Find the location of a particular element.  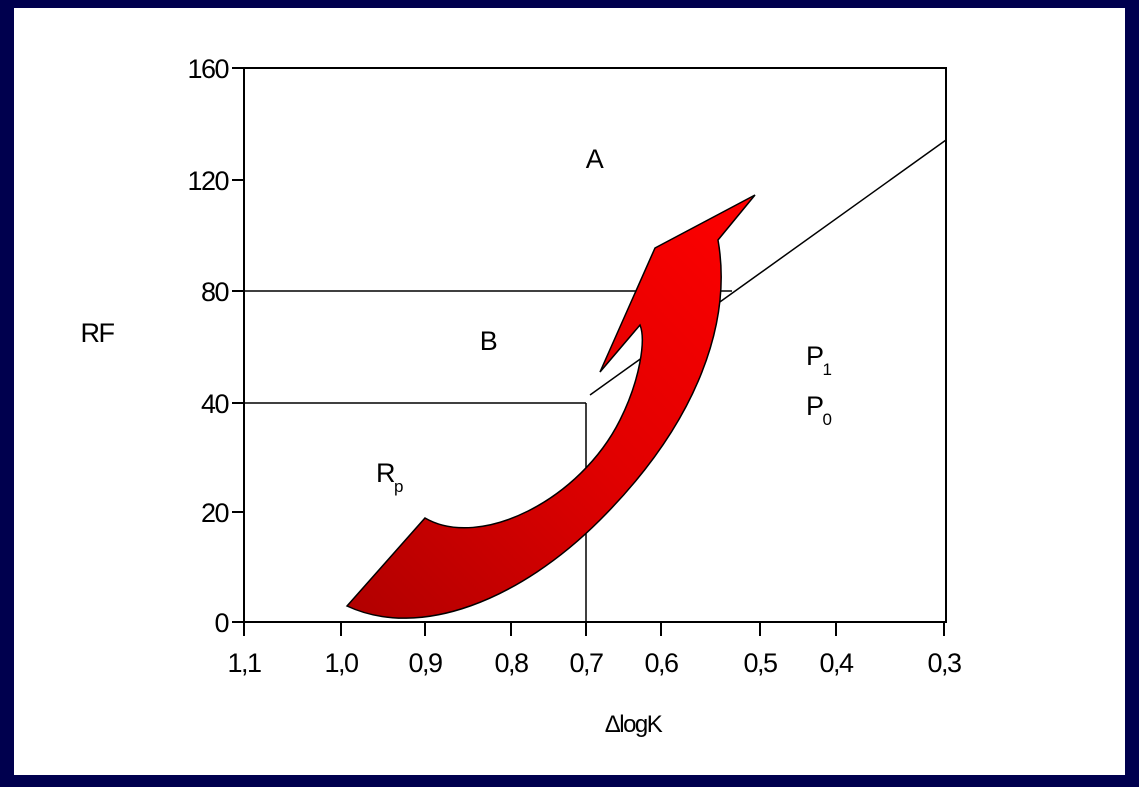

region-label: P0 is located at coordinates (819, 410).